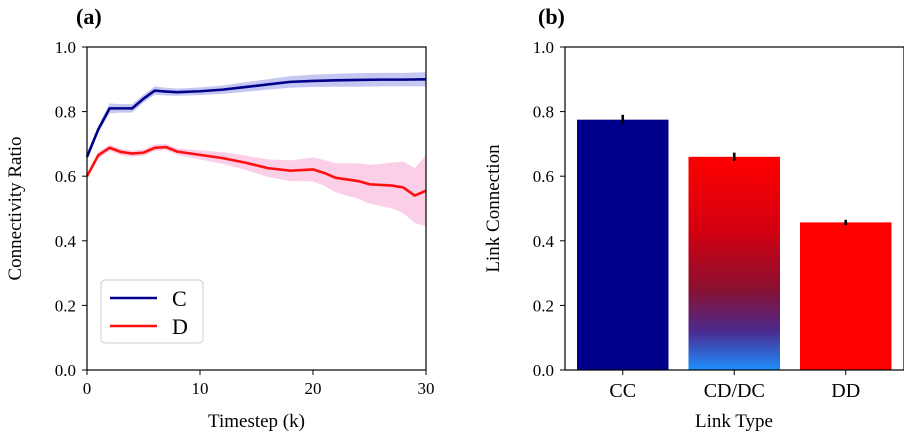 This screenshot has width=904, height=437. Describe the element at coordinates (65, 370) in the screenshot. I see `y-tick-label-a: 0.0` at that location.